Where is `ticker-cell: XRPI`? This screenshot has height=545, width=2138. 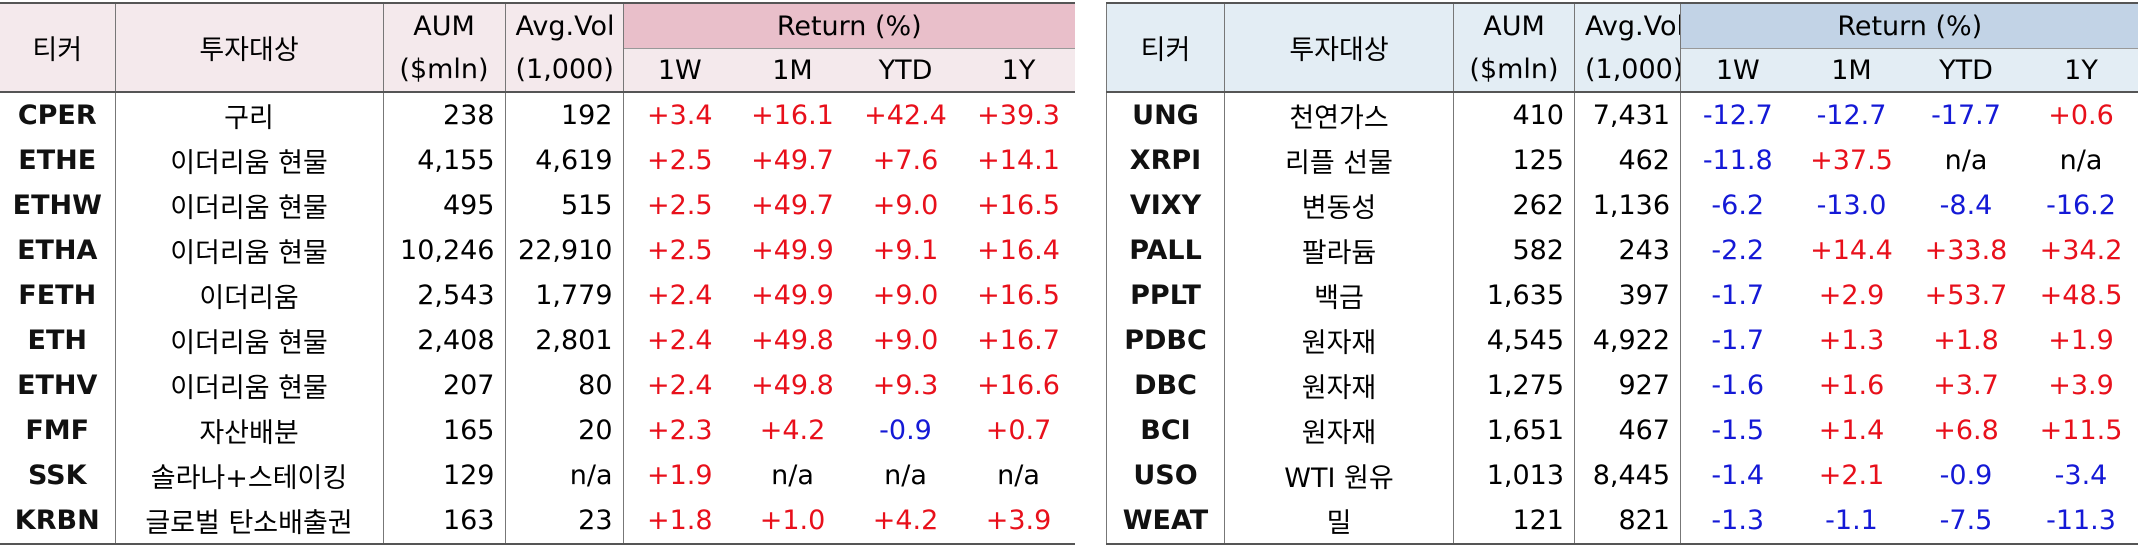 ticker-cell: XRPI is located at coordinates (1166, 160).